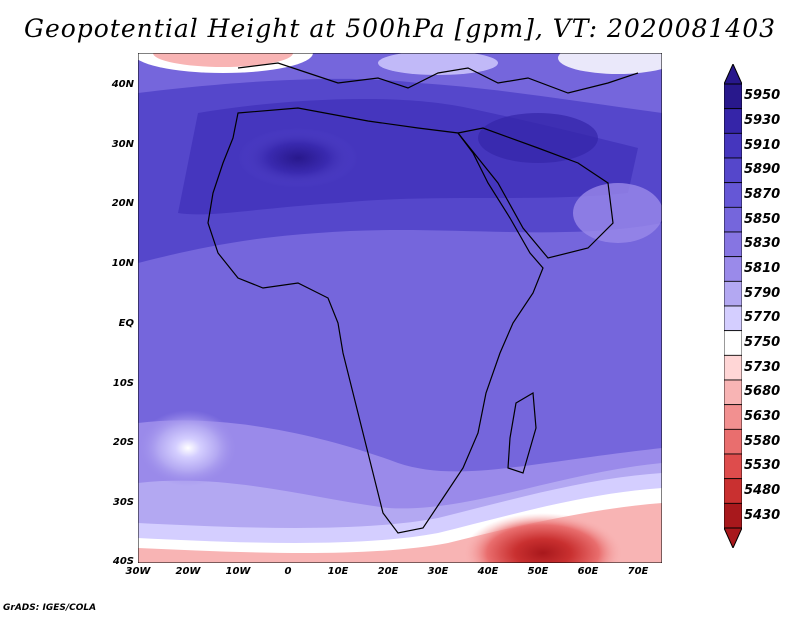 Image resolution: width=800 pixels, height=618 pixels. I want to click on colorbar-label: 5480, so click(762, 490).